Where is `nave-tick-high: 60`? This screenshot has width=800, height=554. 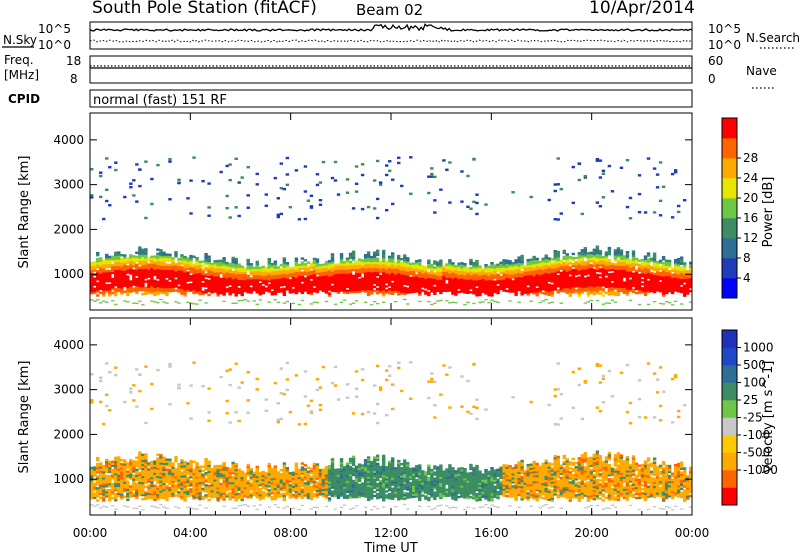 nave-tick-high: 60 is located at coordinates (715, 61).